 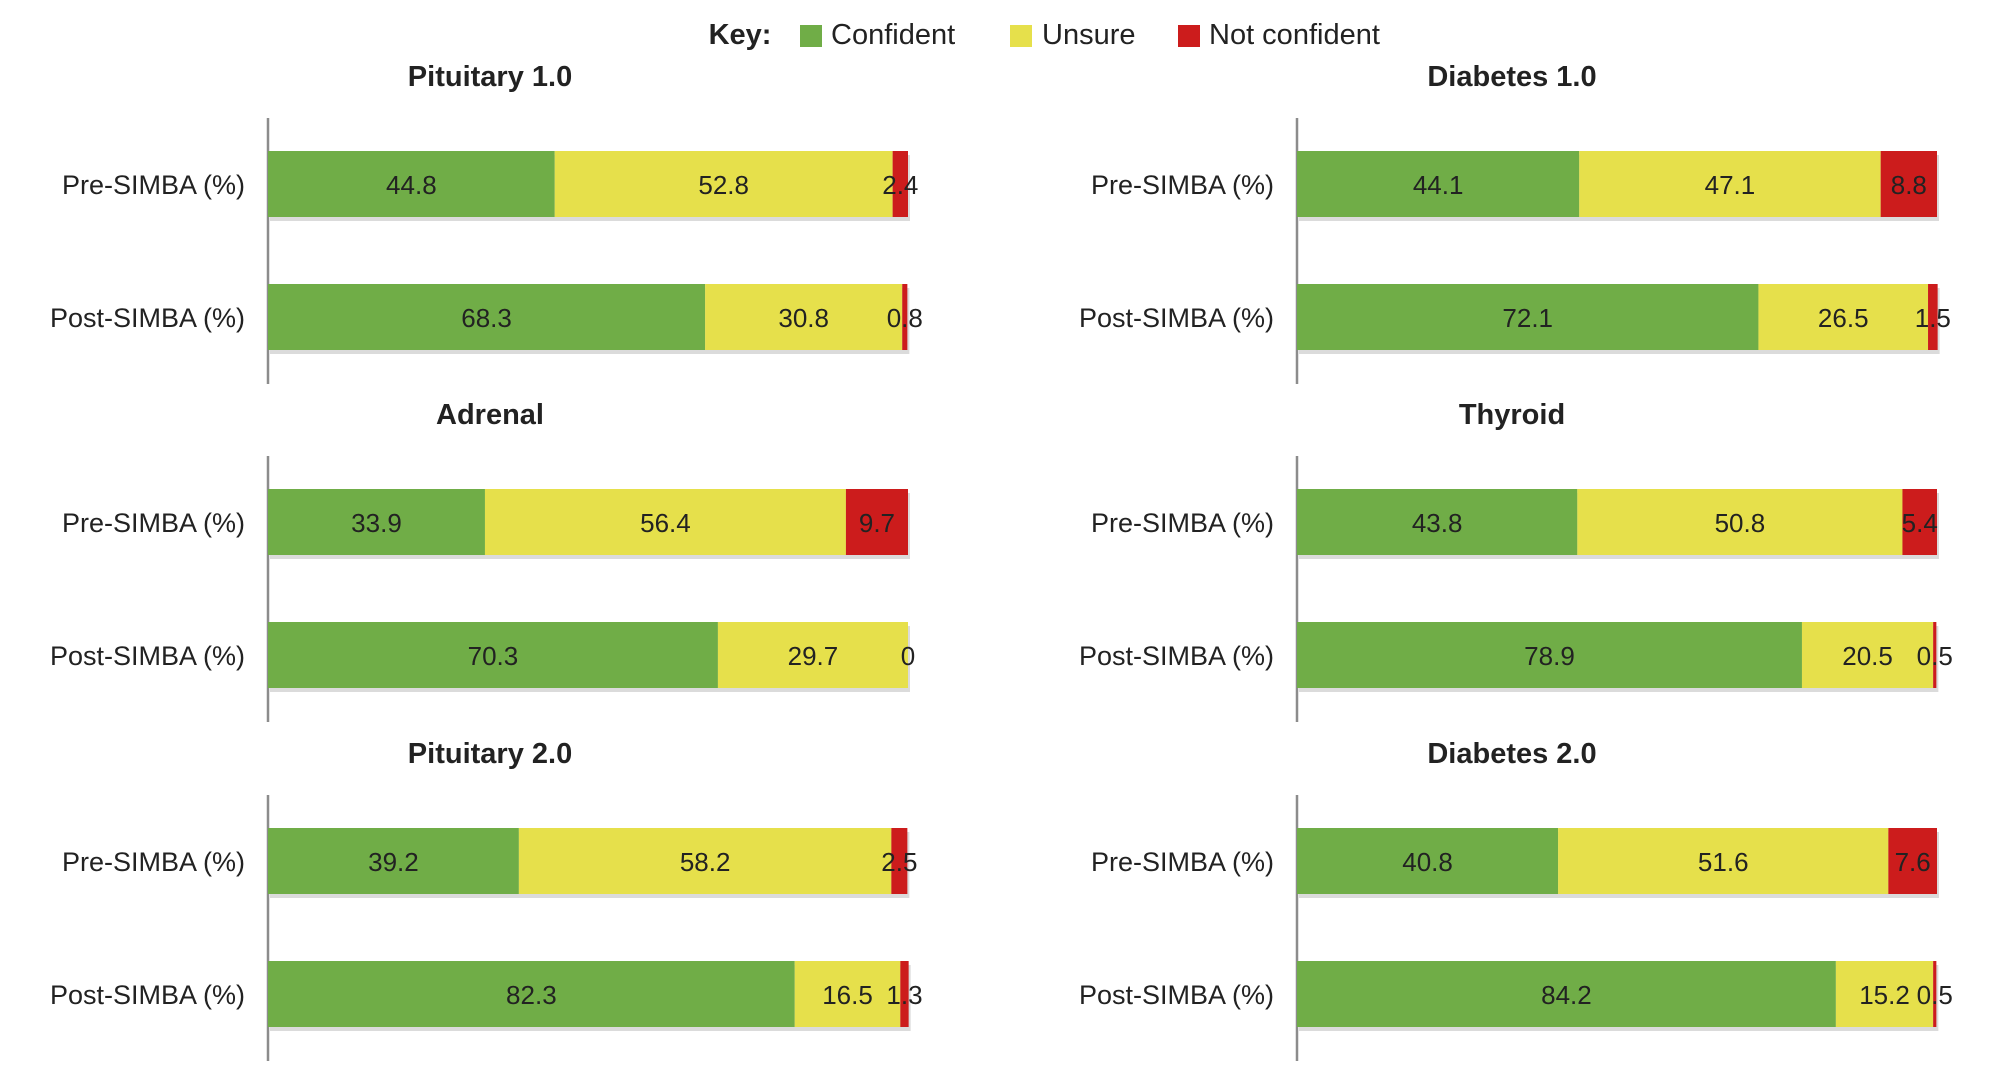 I want to click on panel-5-category-label: Pre-SIMBA (%), so click(x=153, y=862).